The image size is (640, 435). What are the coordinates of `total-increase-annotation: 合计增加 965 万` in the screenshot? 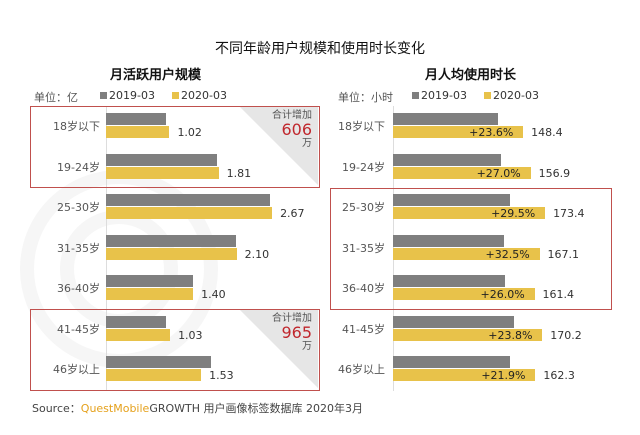 It's located at (286, 333).